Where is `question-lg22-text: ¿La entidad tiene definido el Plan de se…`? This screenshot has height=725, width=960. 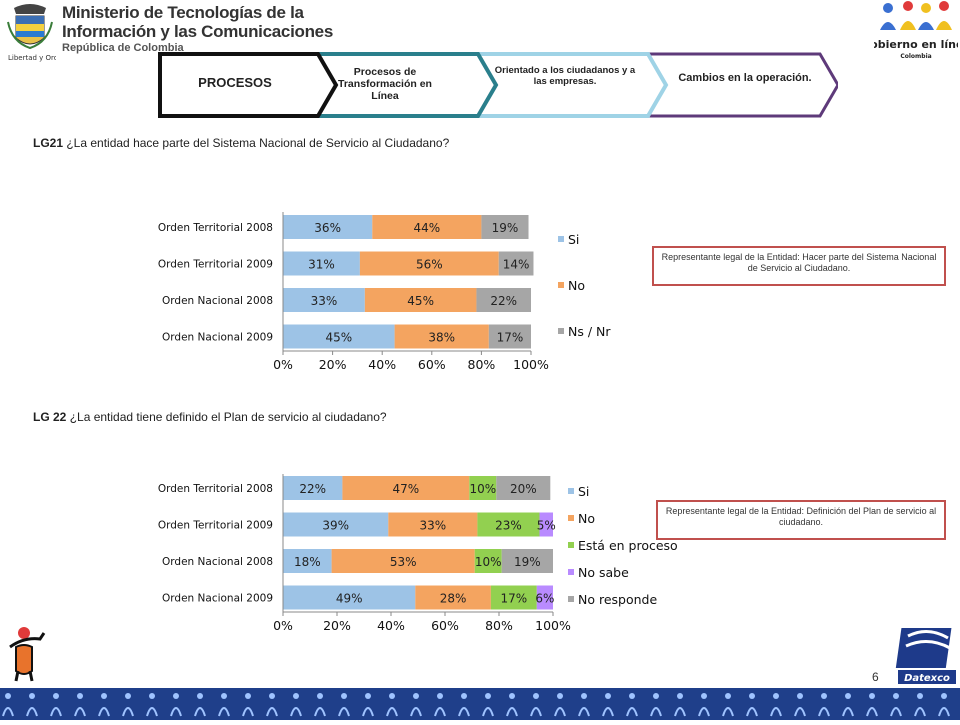 question-lg22-text: ¿La entidad tiene definido el Plan de se… is located at coordinates (226, 417).